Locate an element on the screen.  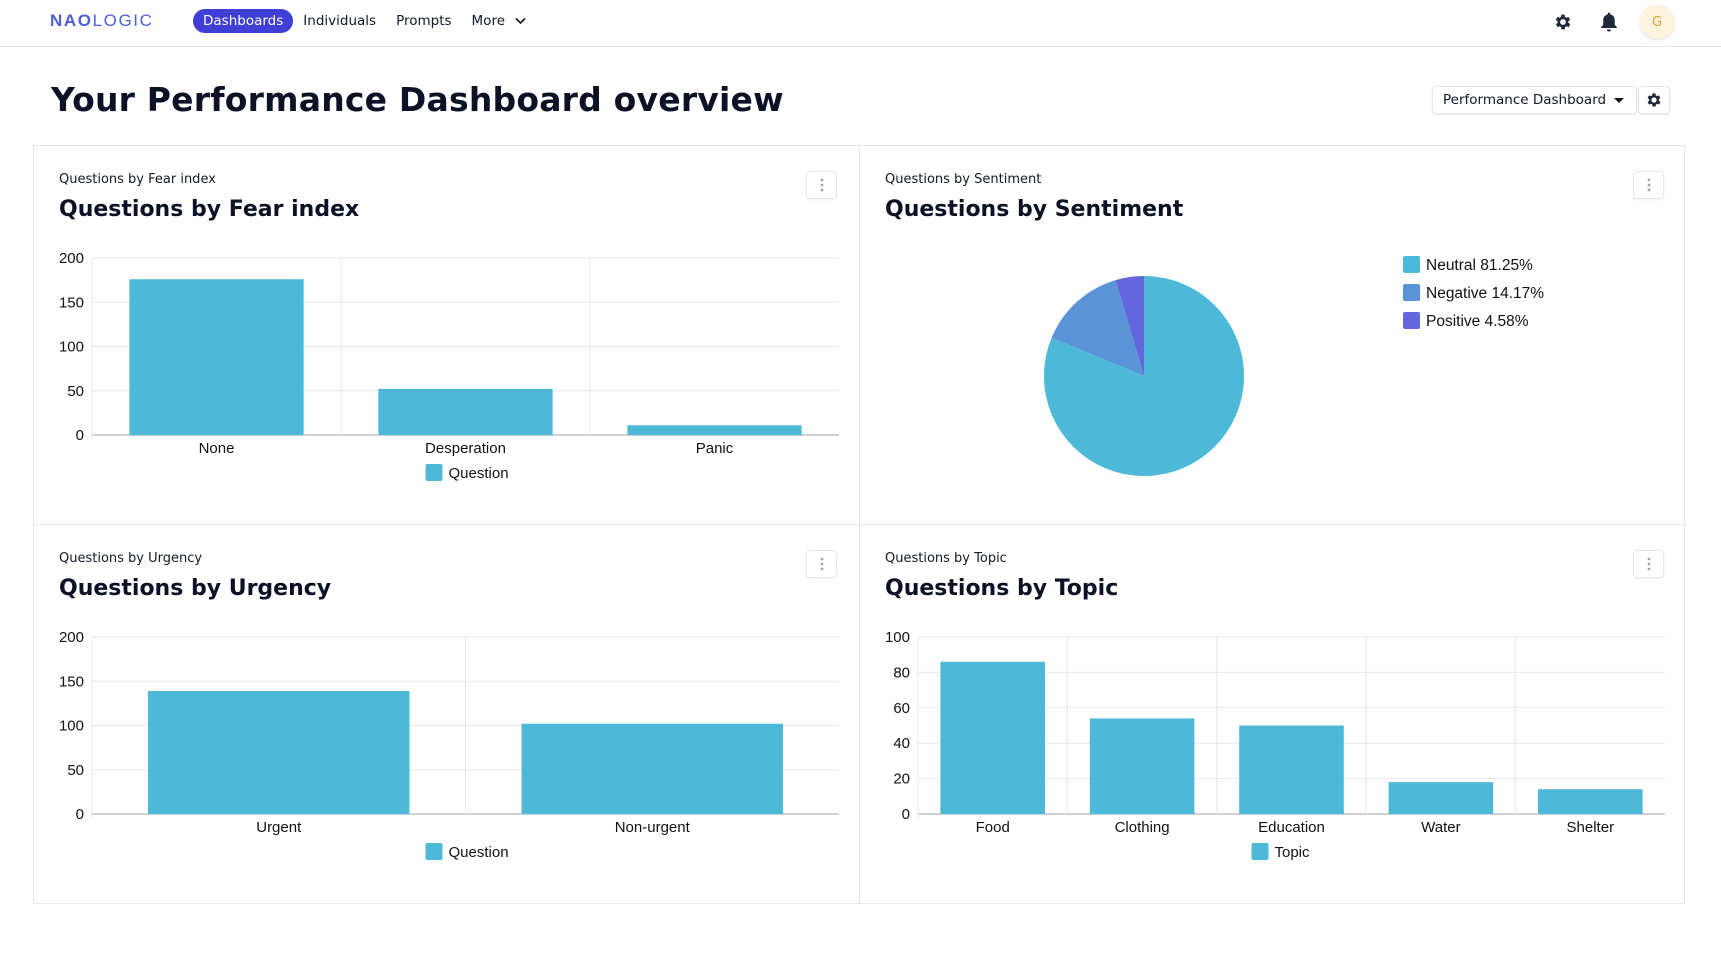
urgency-bar-chart: 0 50 100 150 200 Urgent Non-urgent Question is located at coordinates (449, 745).